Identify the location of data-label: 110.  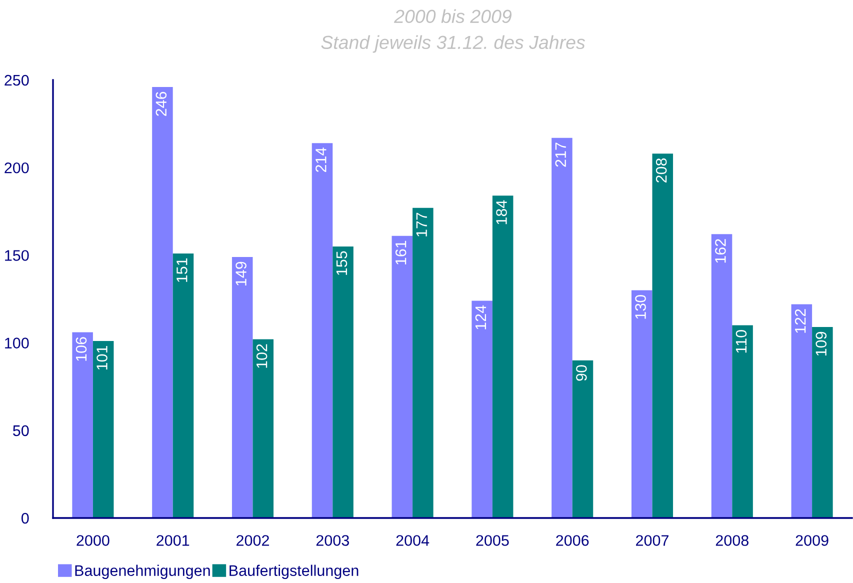
(741, 341).